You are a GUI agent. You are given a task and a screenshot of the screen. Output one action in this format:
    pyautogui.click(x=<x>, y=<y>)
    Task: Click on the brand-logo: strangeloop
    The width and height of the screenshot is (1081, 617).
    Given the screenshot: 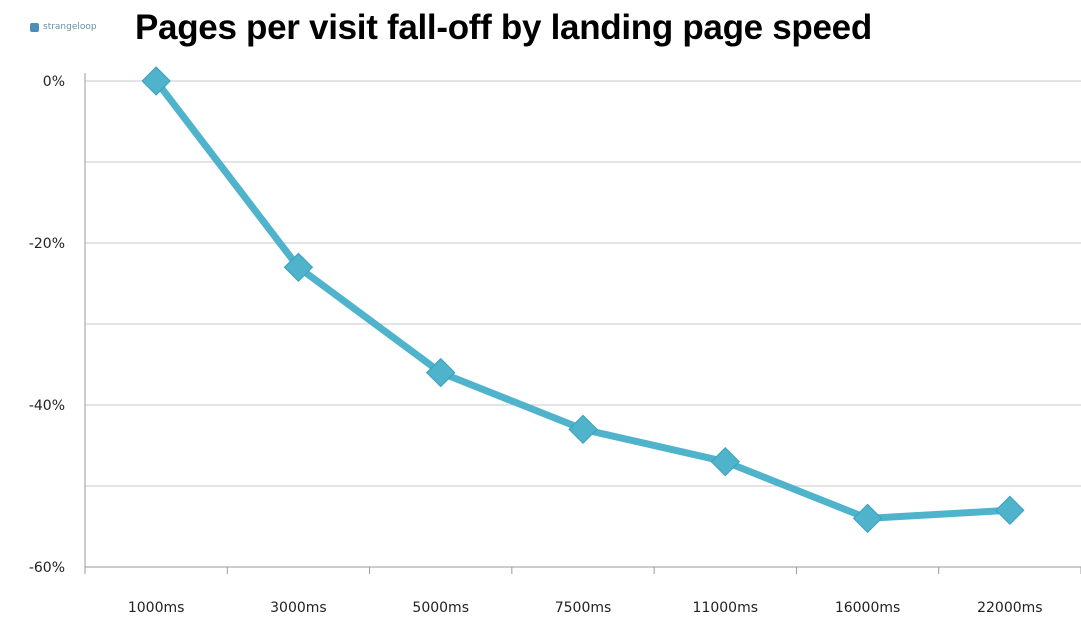 What is the action you would take?
    pyautogui.click(x=63, y=27)
    